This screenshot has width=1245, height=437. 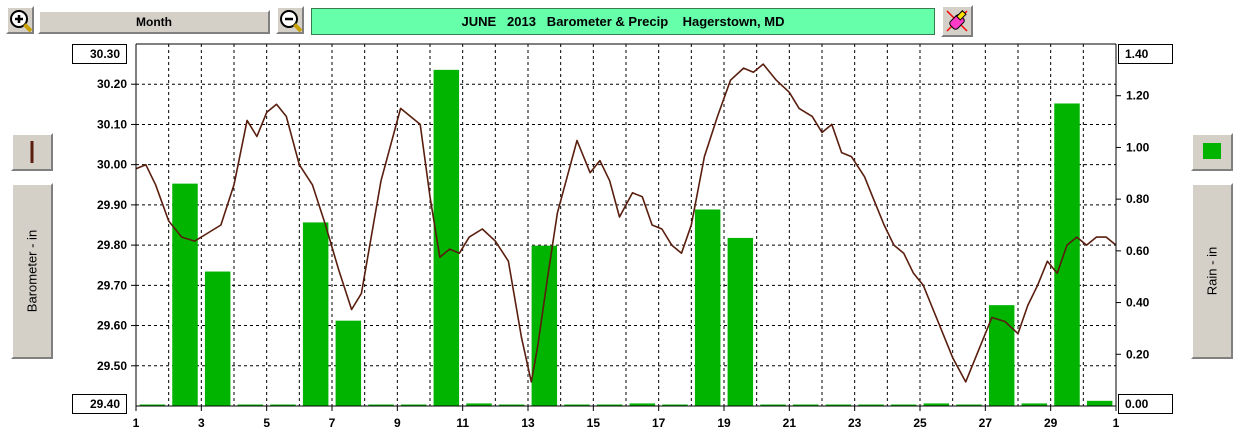 I want to click on left-tick-label: 29.70, so click(x=112, y=285).